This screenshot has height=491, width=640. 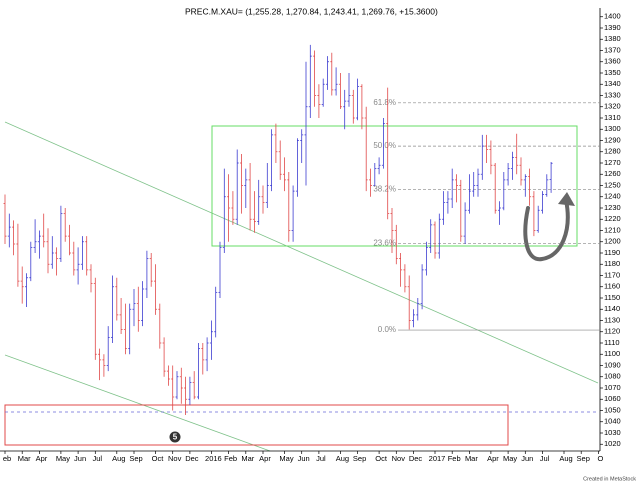 What do you see at coordinates (612, 331) in the screenshot?
I see `y-tick-label: 1120` at bounding box center [612, 331].